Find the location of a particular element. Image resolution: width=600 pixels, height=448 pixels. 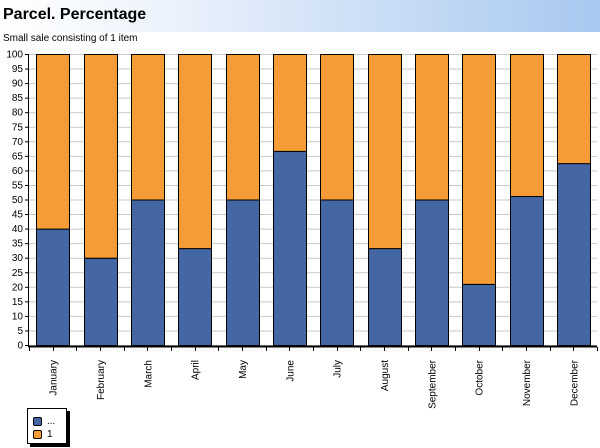

x-tick-label-january: January is located at coordinates (54, 378).